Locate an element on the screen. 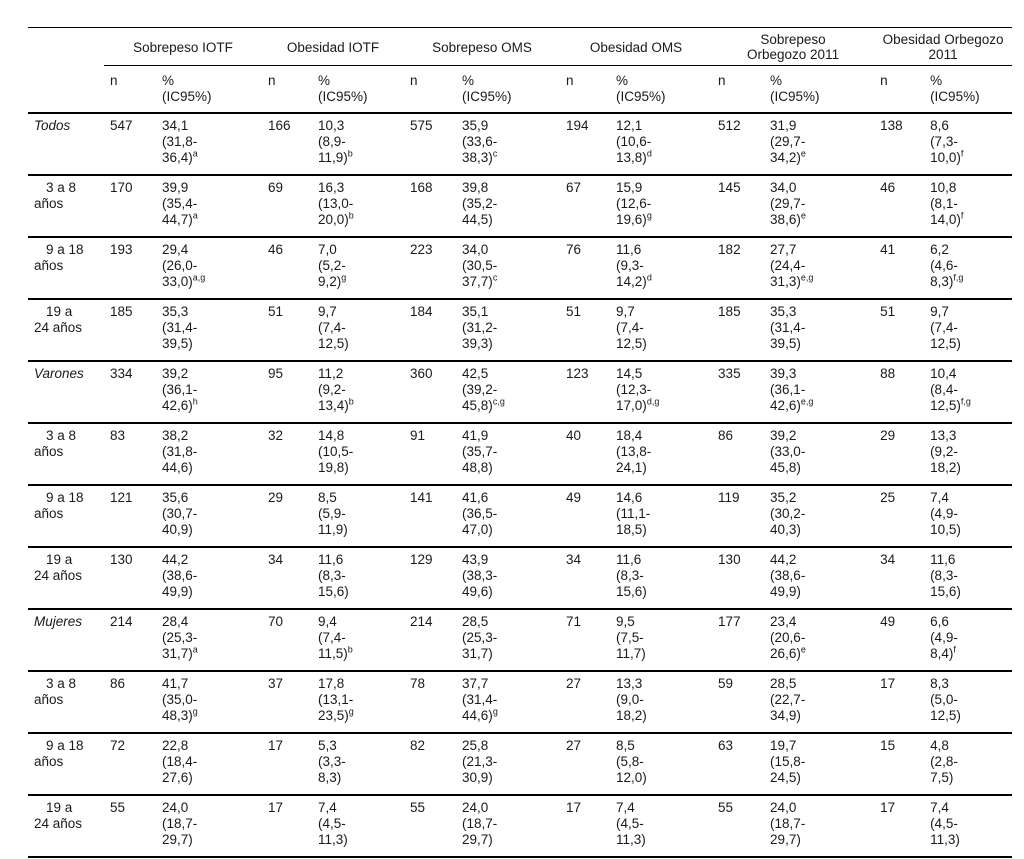 Image resolution: width=1024 pixels, height=859 pixels. cell-ci-line2-wrap: 27,6) is located at coordinates (211, 778).